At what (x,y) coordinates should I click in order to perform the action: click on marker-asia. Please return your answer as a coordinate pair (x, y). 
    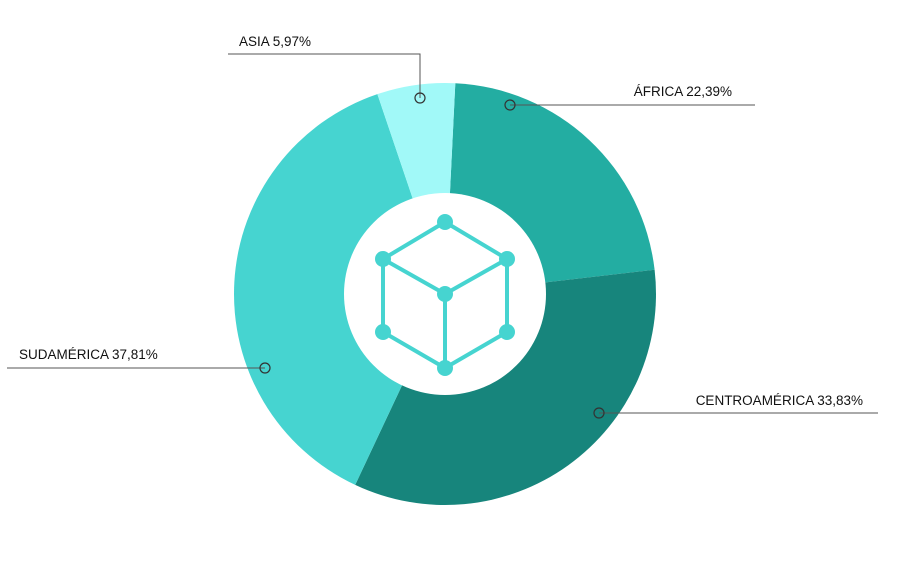
    Looking at the image, I should click on (420, 98).